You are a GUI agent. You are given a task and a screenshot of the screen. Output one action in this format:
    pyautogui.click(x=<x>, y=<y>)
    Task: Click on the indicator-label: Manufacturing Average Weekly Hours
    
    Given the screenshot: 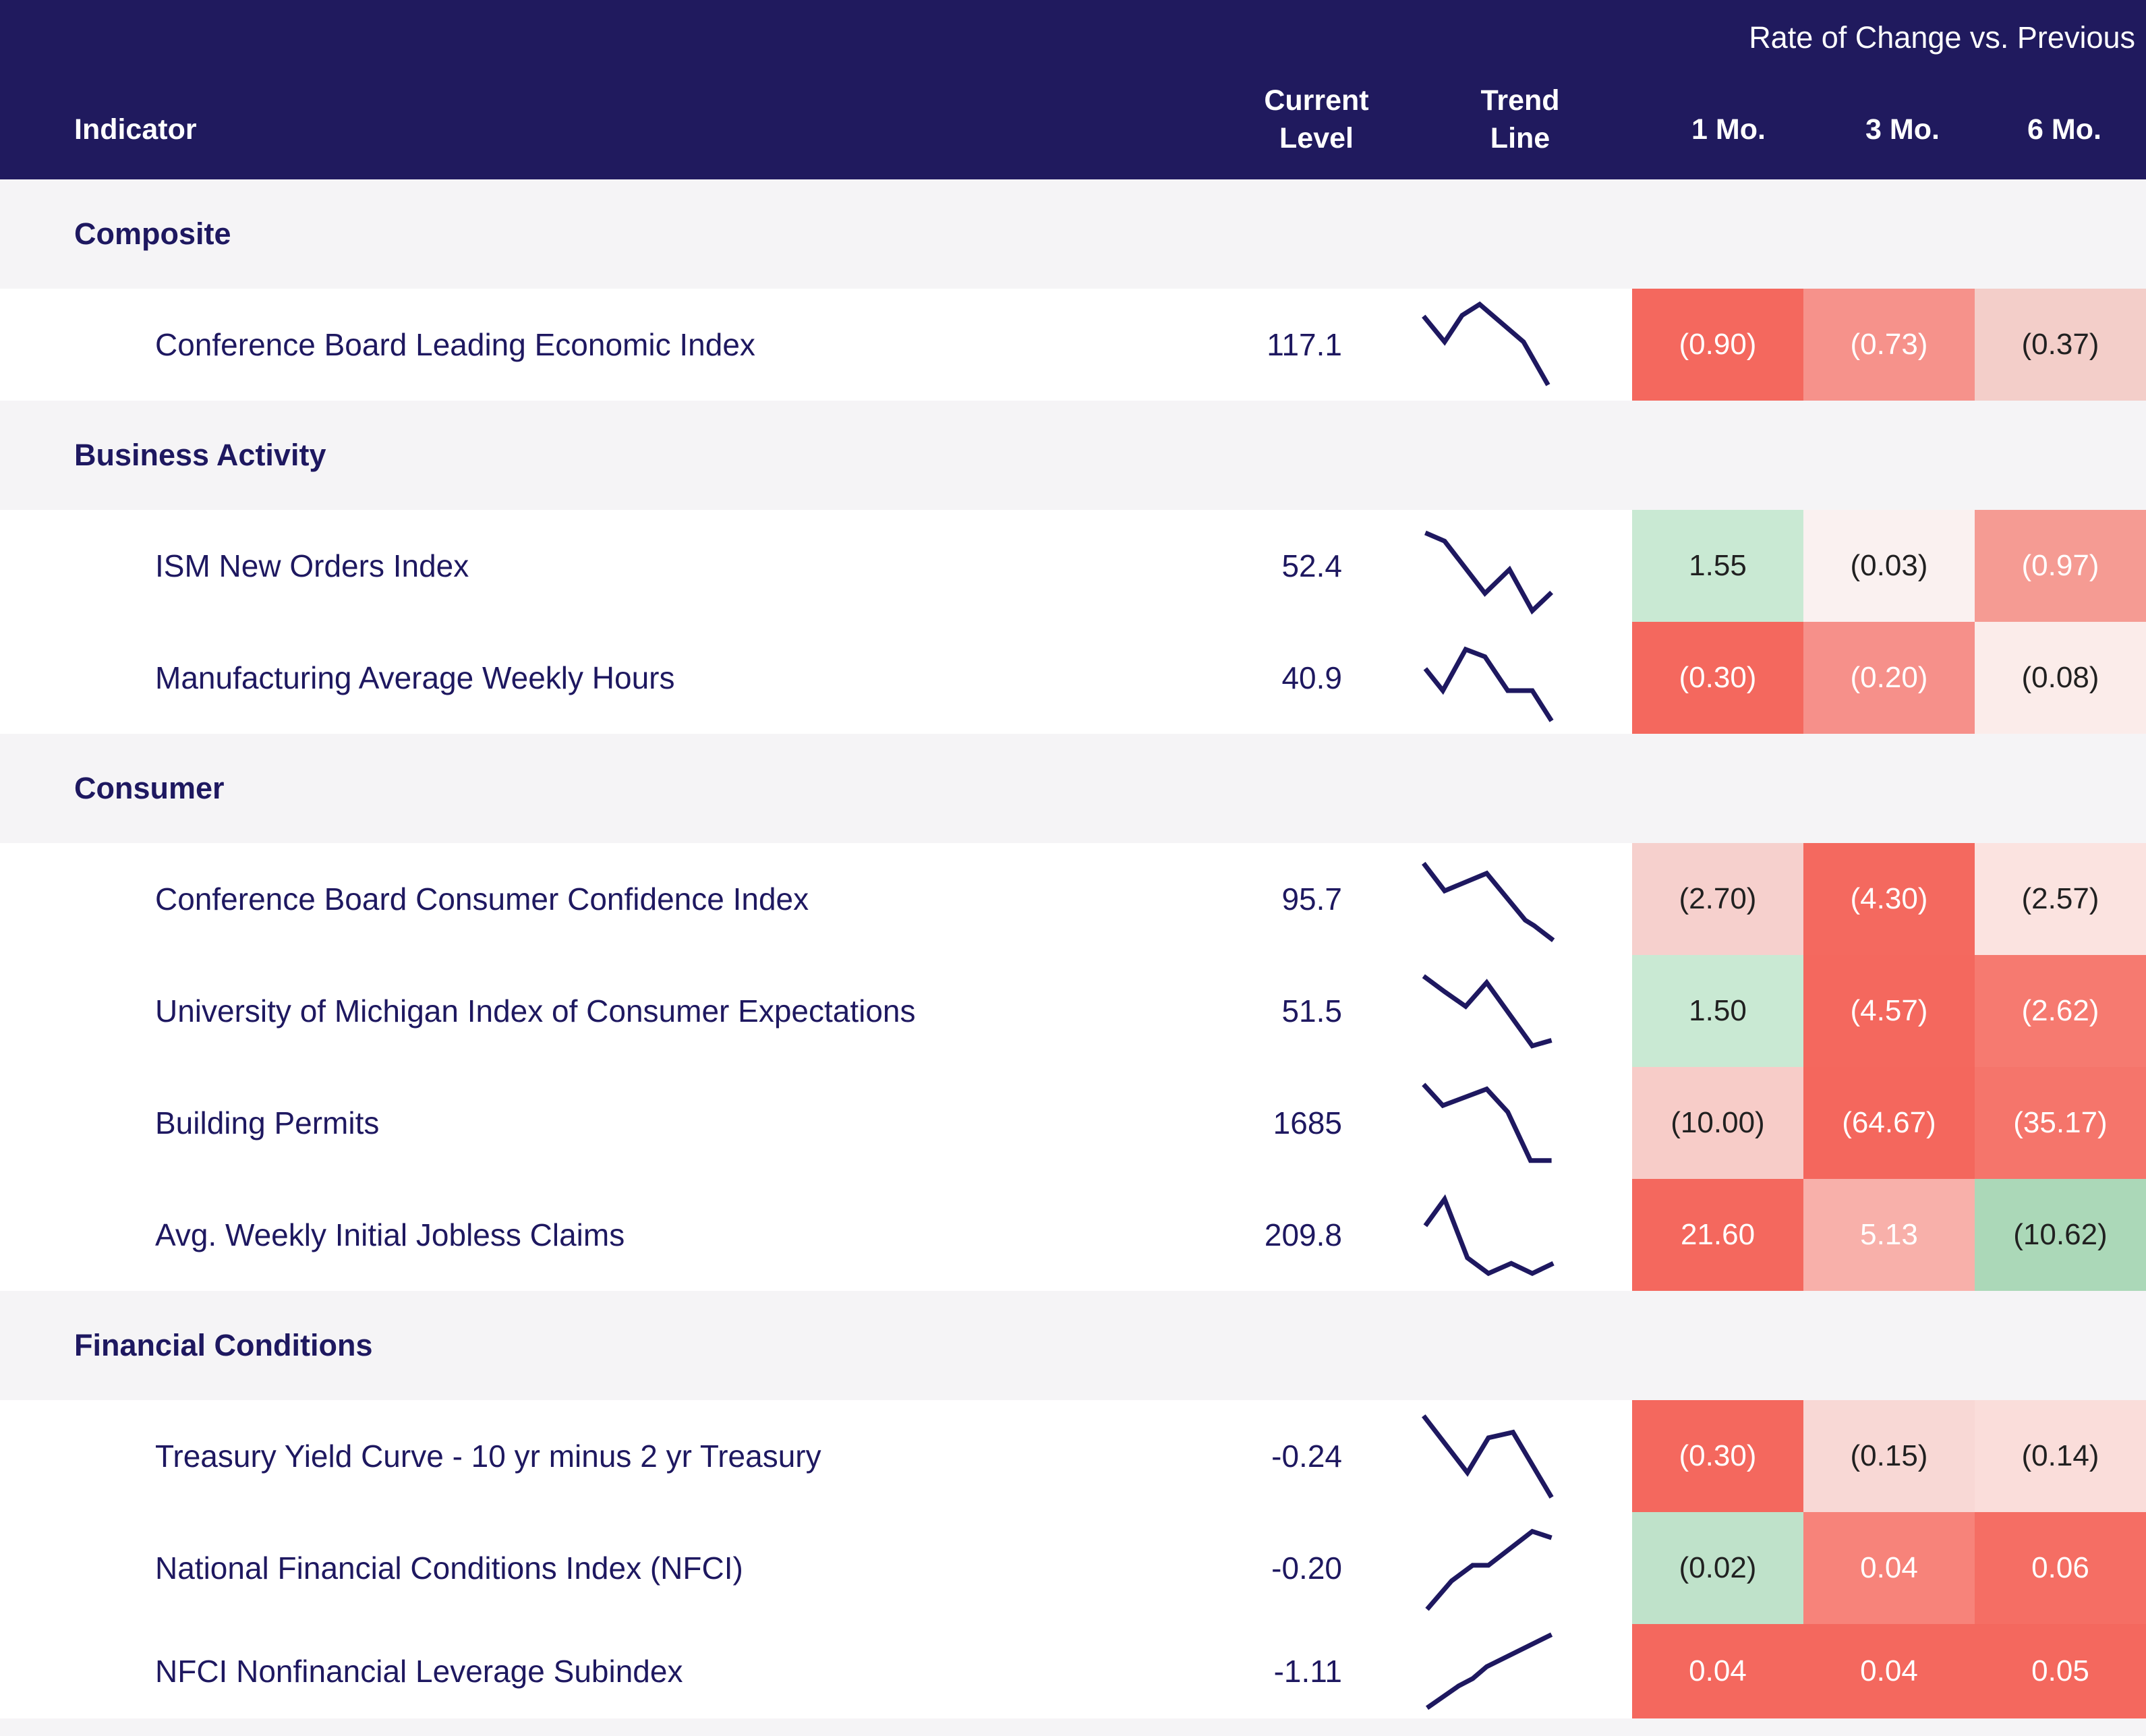 What is the action you would take?
    pyautogui.click(x=415, y=677)
    